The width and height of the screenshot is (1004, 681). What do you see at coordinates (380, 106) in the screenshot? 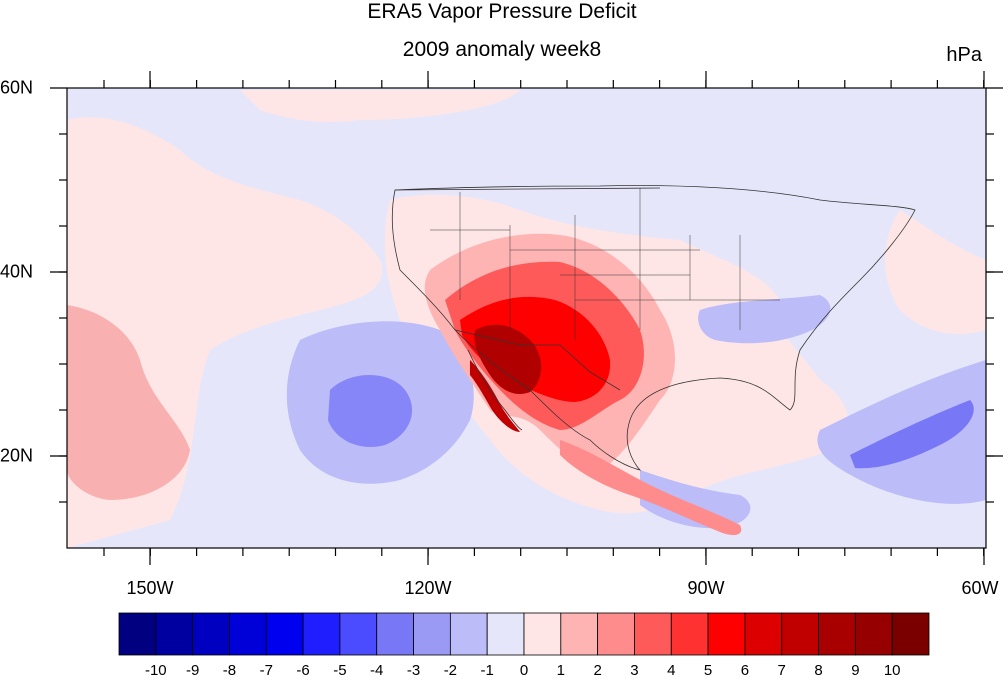
I see `positive-anomaly-region-north` at bounding box center [380, 106].